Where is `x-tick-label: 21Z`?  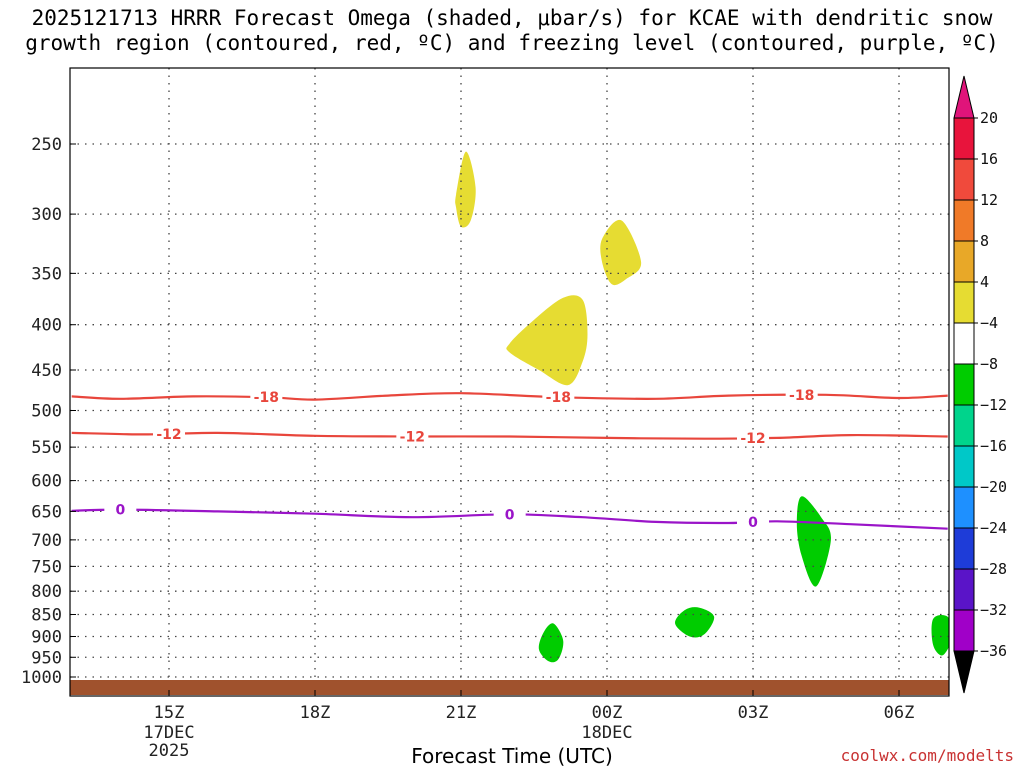
x-tick-label: 21Z is located at coordinates (461, 713).